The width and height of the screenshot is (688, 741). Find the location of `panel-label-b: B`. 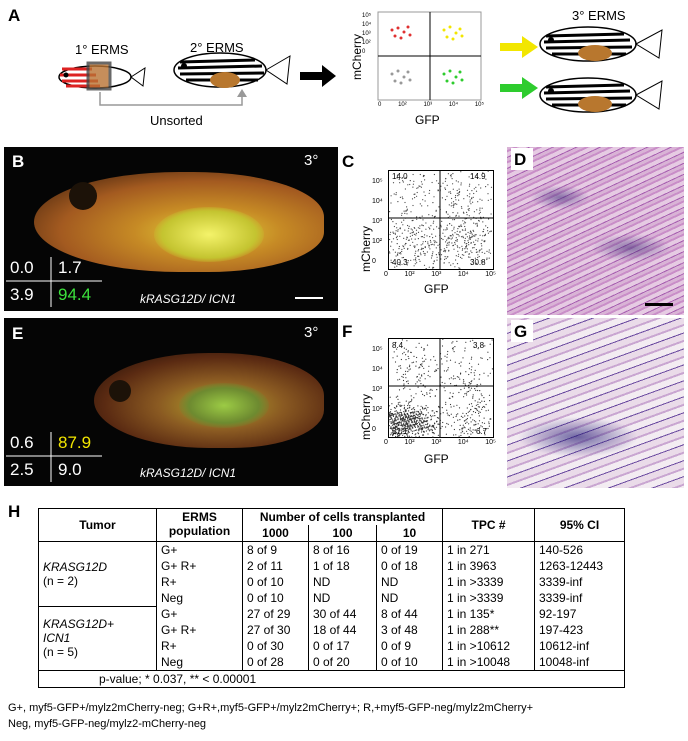

panel-label-b: B is located at coordinates (18, 161).